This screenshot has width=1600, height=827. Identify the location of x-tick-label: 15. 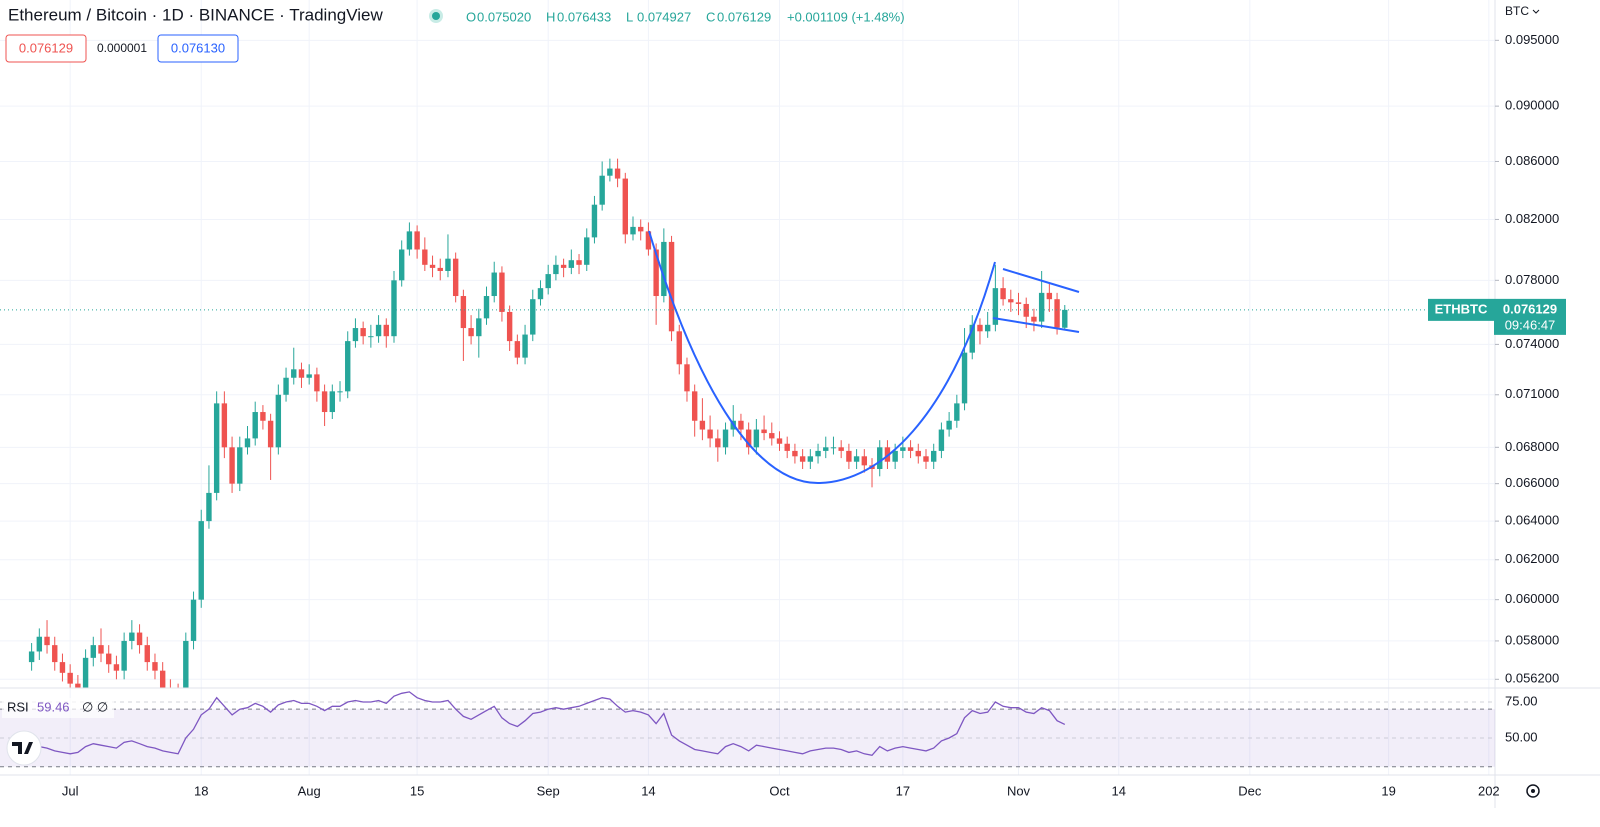
(417, 790).